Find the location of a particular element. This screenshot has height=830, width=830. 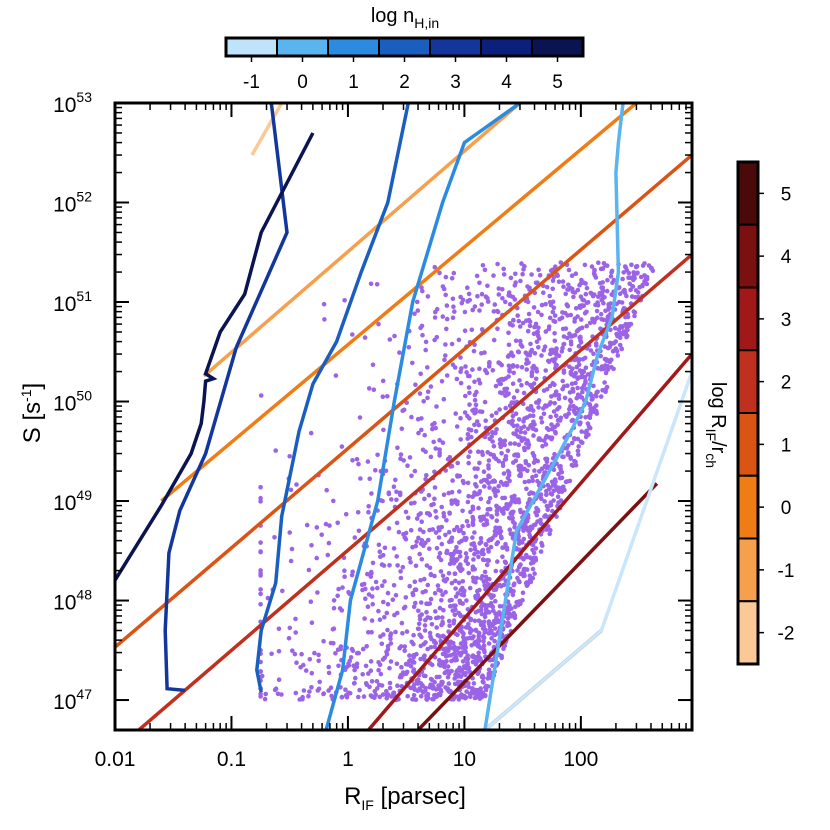

top-colorbar-label: 1 is located at coordinates (353, 82).